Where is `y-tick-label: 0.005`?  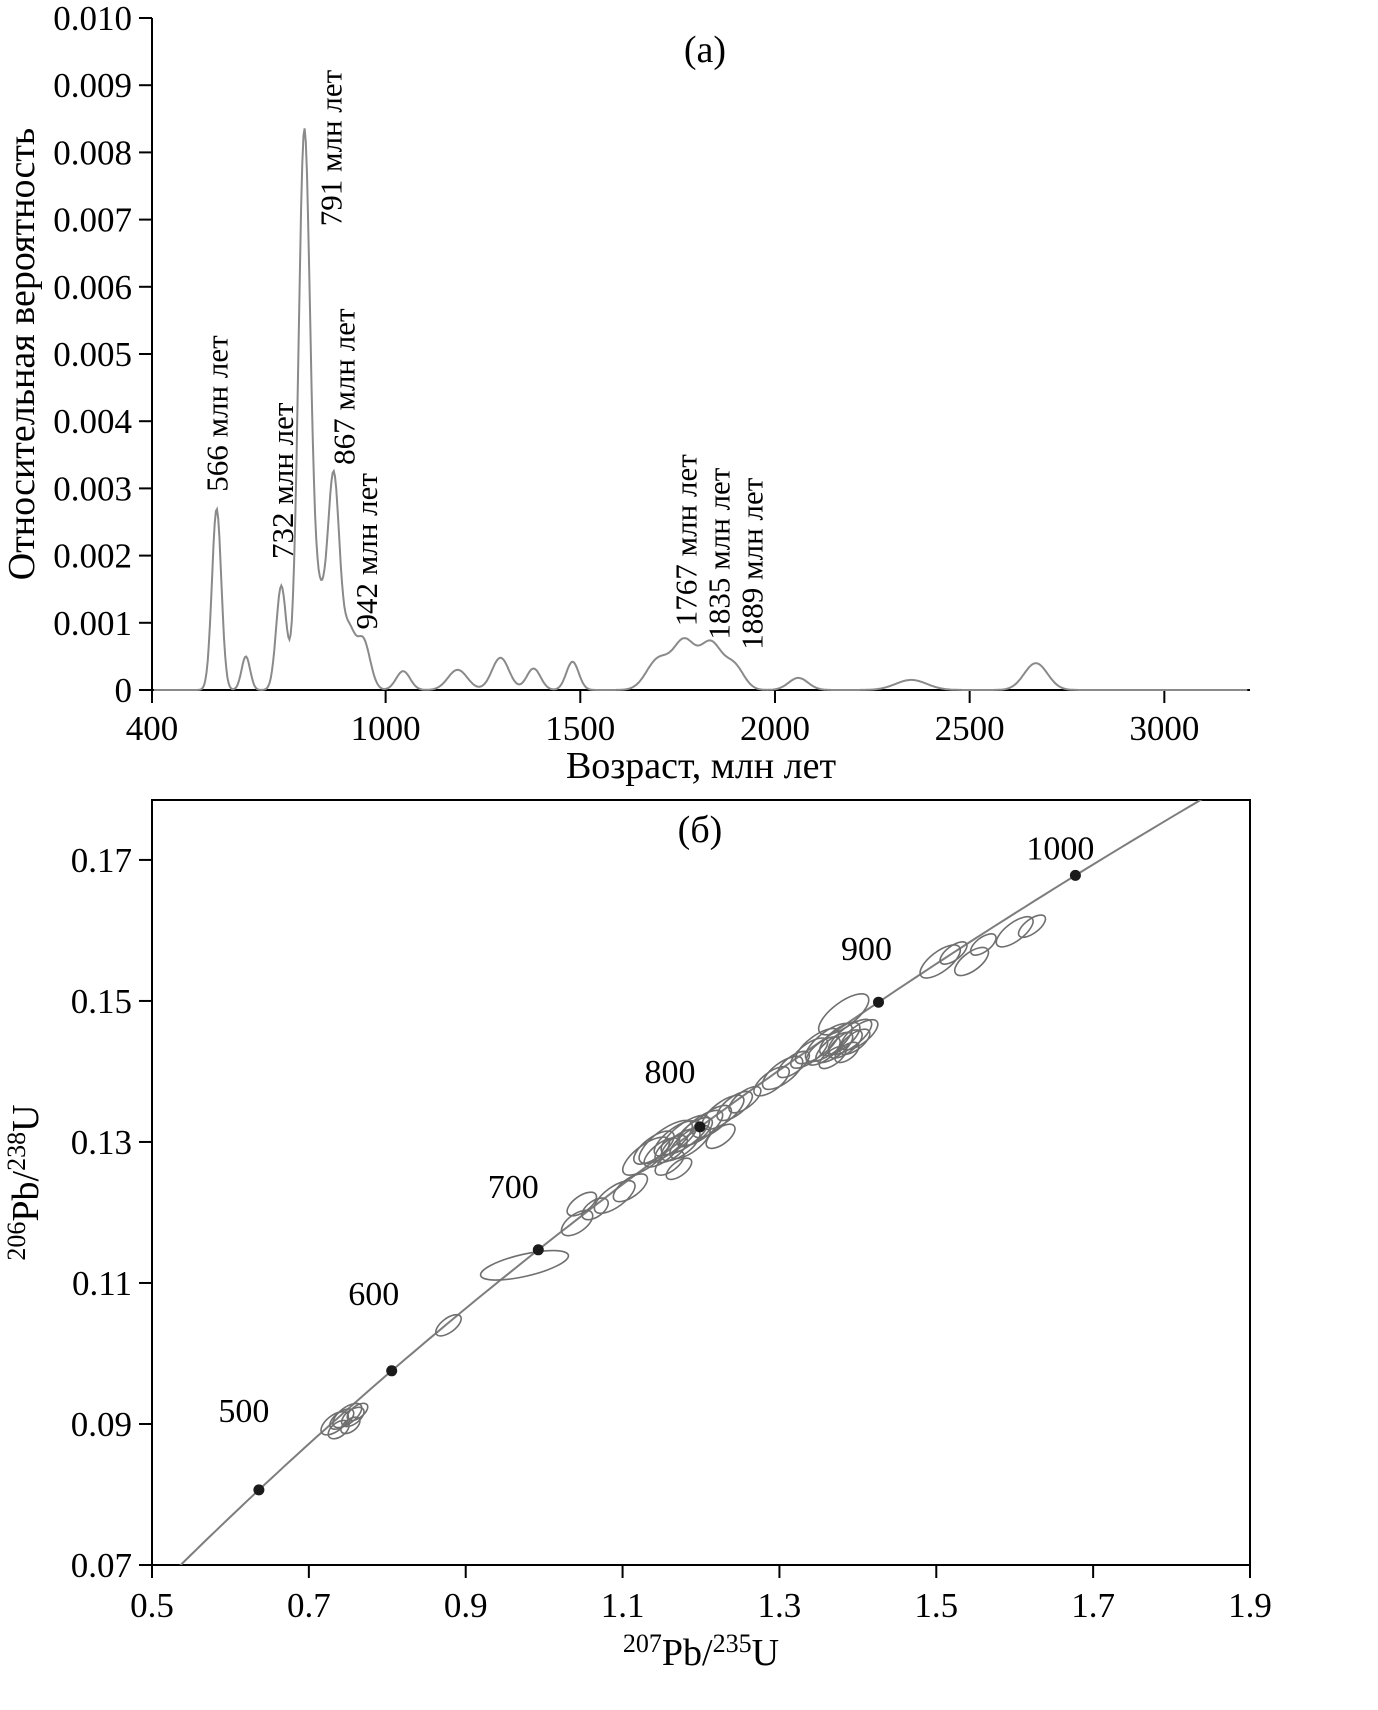
y-tick-label: 0.005 is located at coordinates (92, 354).